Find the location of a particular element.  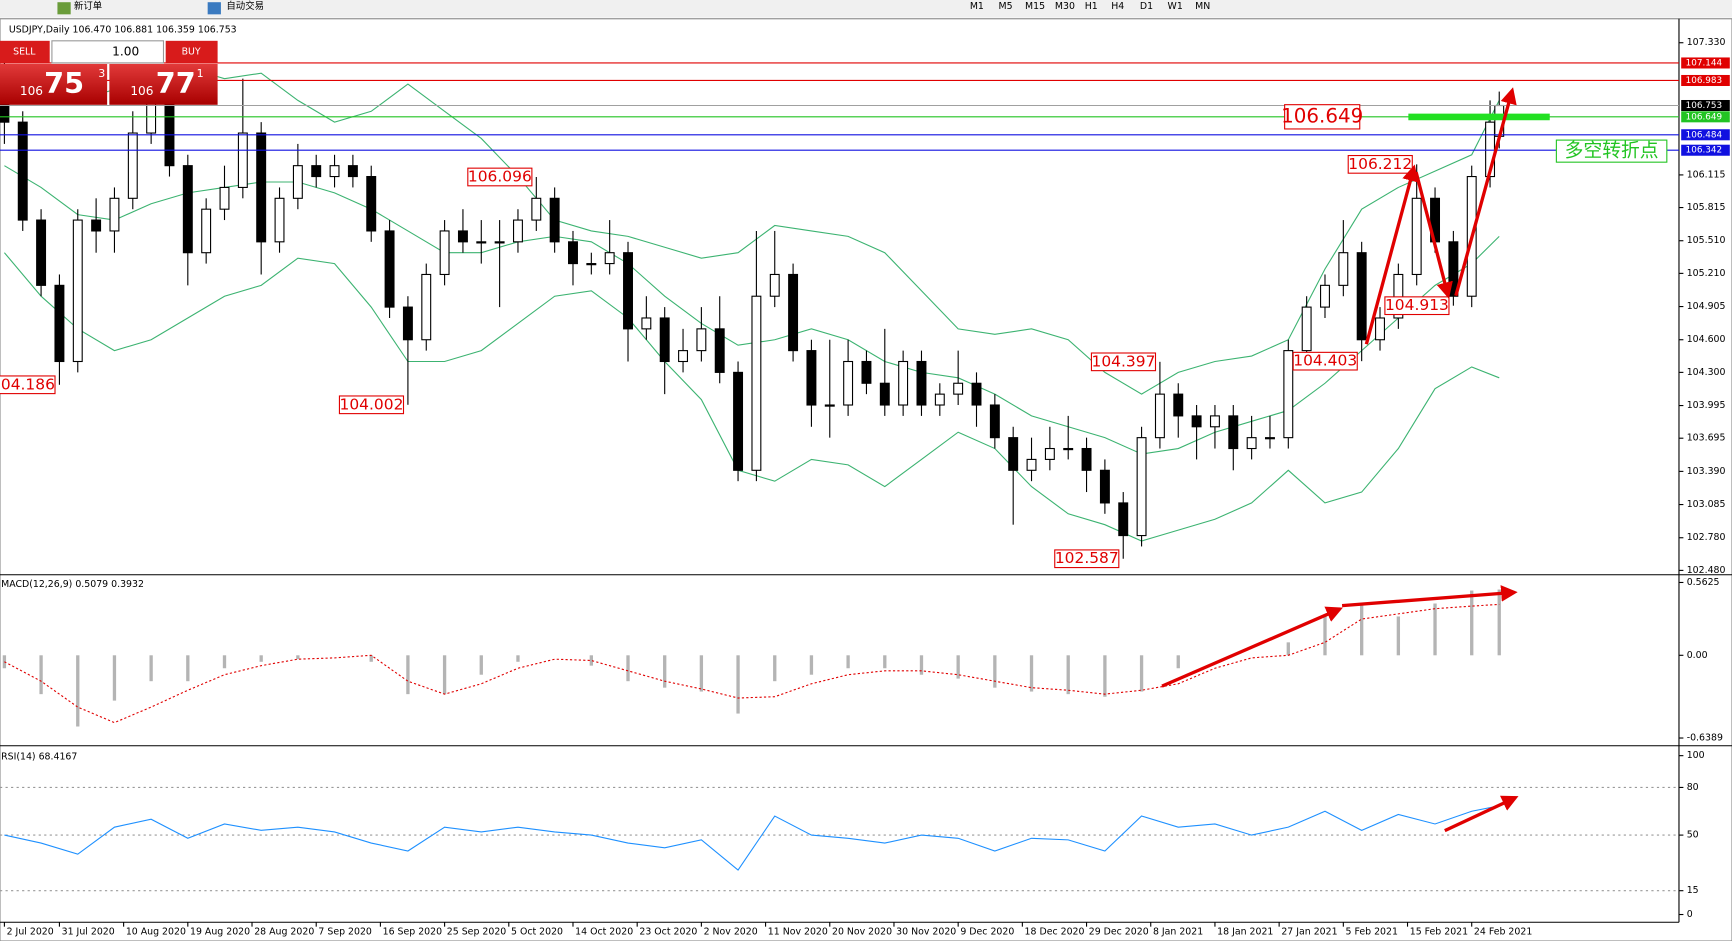

price-pips: 77 is located at coordinates (176, 83).